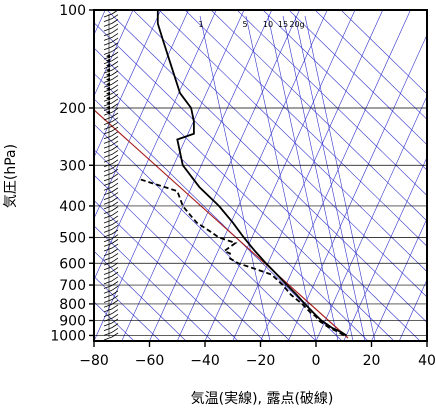 The height and width of the screenshot is (411, 436). Describe the element at coordinates (68, 336) in the screenshot. I see `y-tick-label: 1000` at that location.